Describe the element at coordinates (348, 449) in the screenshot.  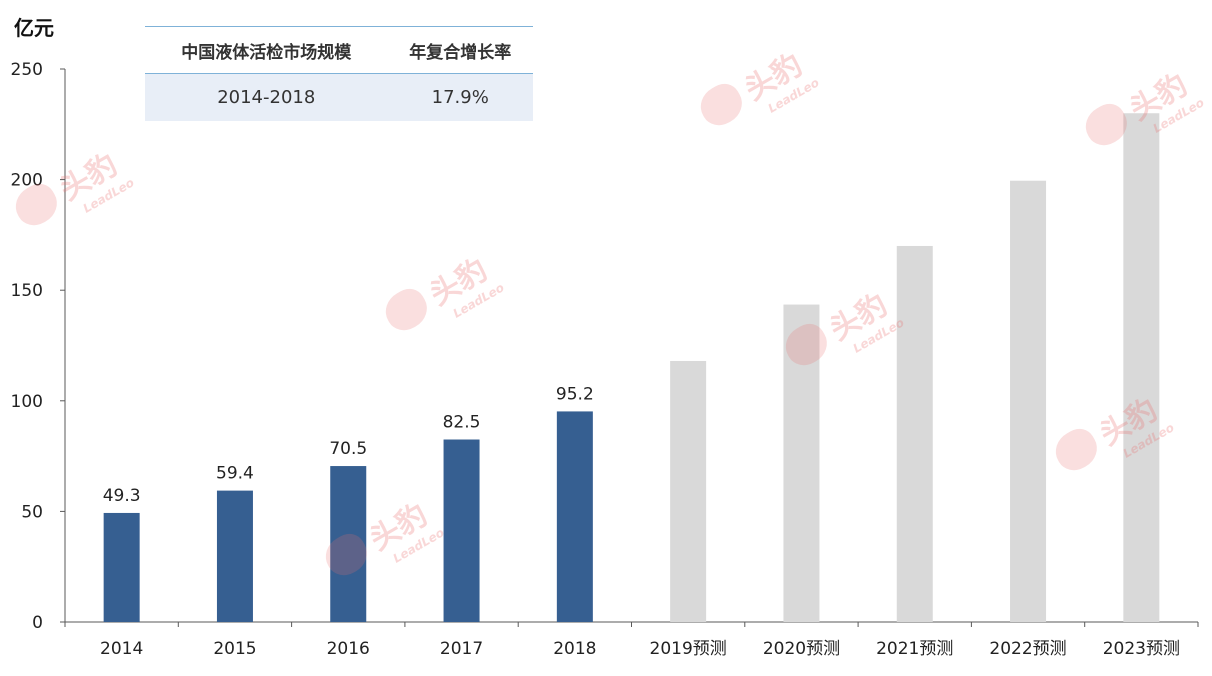
I see `data-label: 70.5` at that location.